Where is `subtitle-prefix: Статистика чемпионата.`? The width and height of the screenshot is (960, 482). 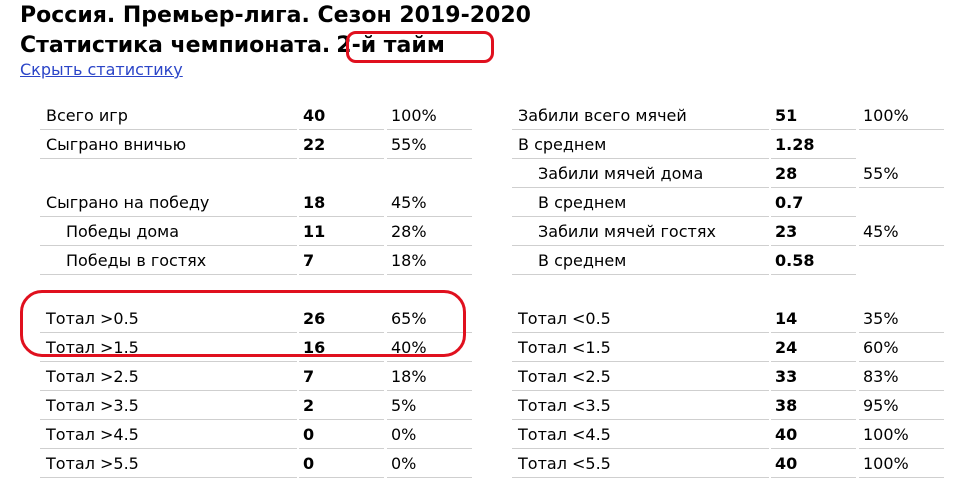 subtitle-prefix: Статистика чемпионата. is located at coordinates (175, 45).